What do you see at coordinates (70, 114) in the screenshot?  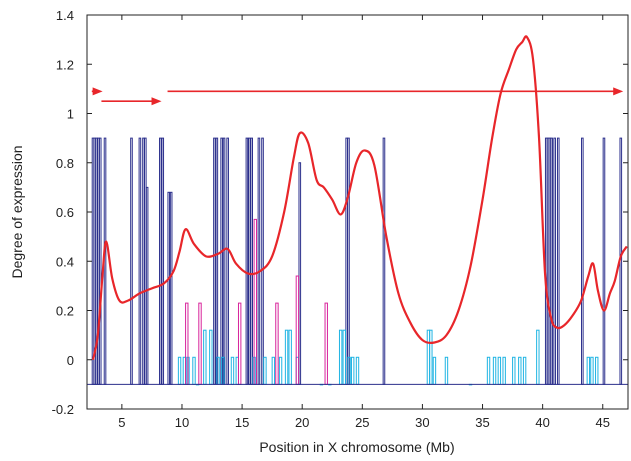 I see `y-tick-label: 1` at bounding box center [70, 114].